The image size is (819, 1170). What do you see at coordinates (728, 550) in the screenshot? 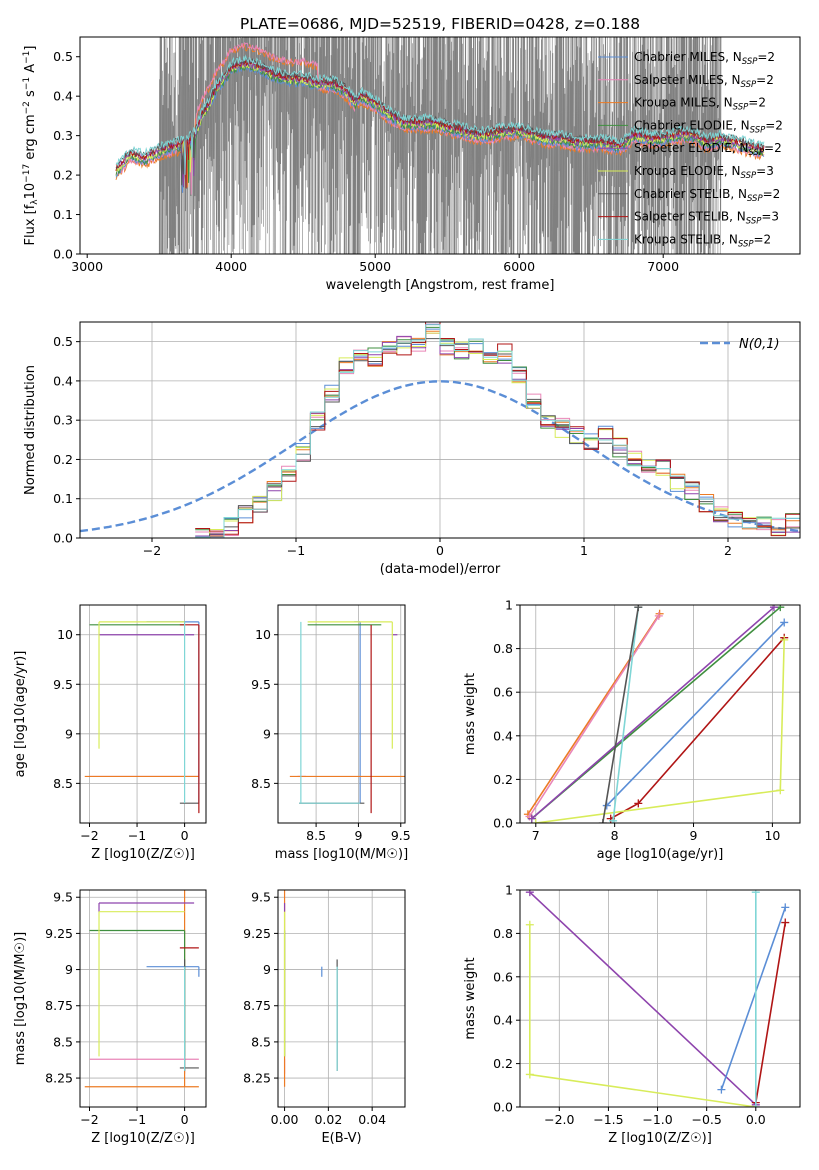
I see `x-tick-label: 2` at bounding box center [728, 550].